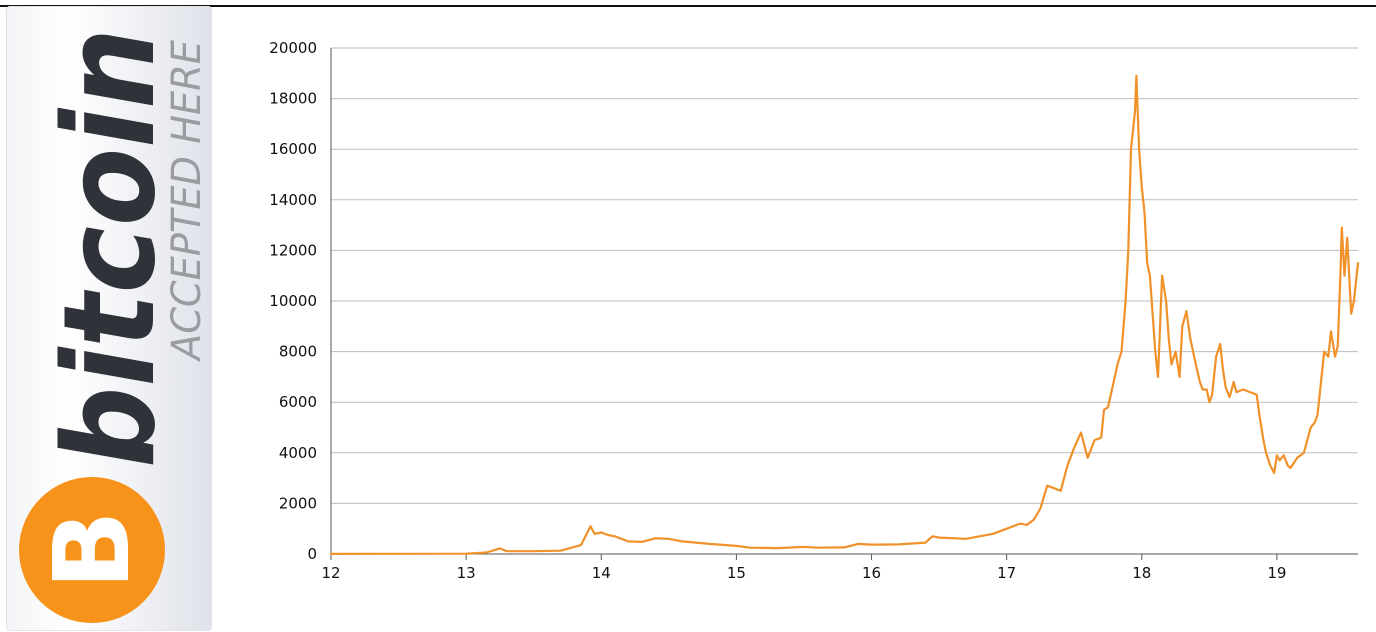  I want to click on x-tick-label: 16, so click(871, 573).